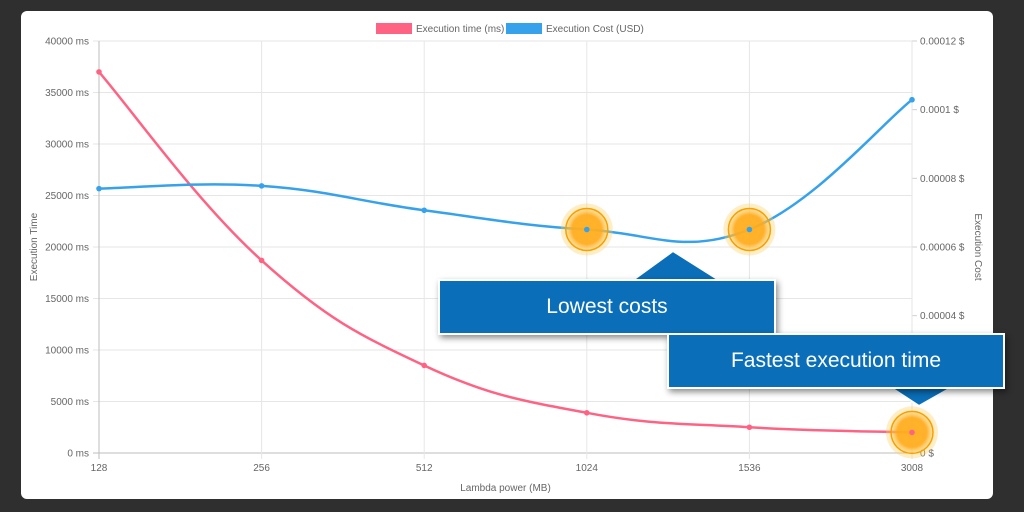  What do you see at coordinates (749, 468) in the screenshot?
I see `x-tick-label: 1536` at bounding box center [749, 468].